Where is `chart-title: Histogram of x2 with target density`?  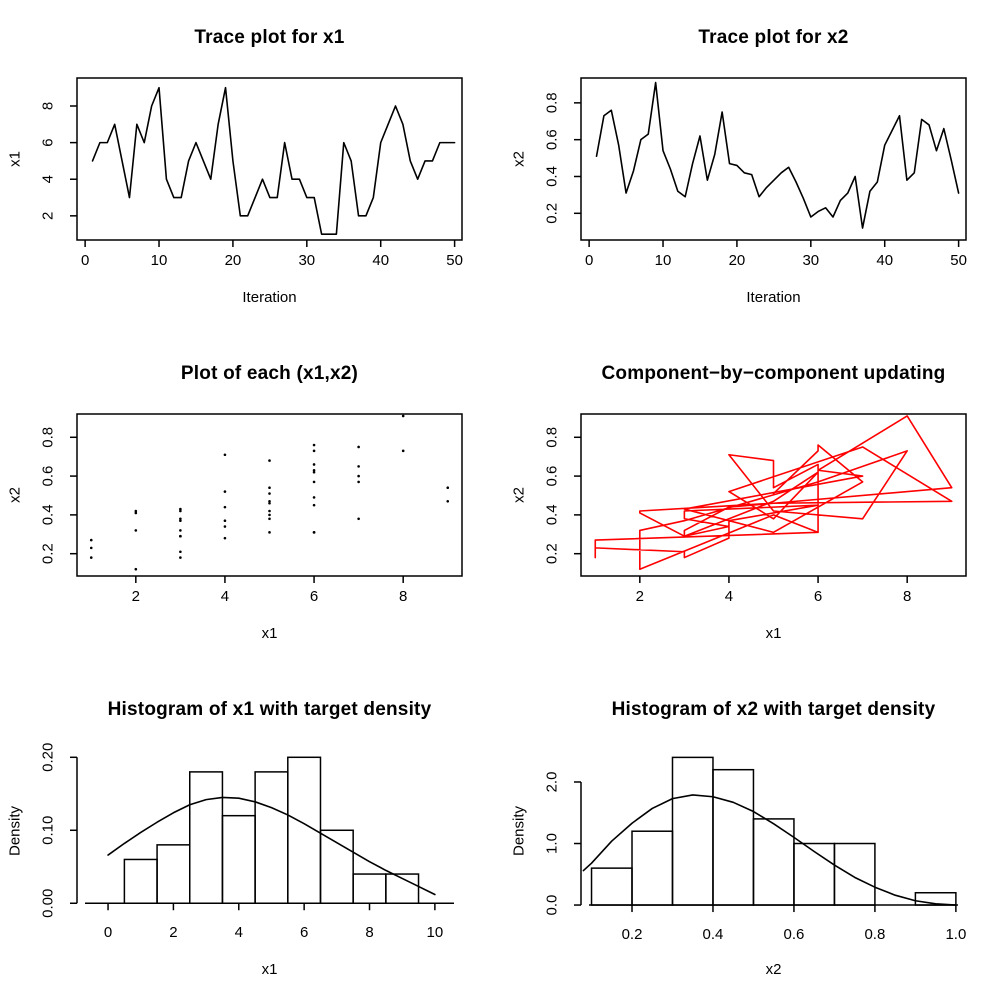
chart-title: Histogram of x2 with target density is located at coordinates (773, 709).